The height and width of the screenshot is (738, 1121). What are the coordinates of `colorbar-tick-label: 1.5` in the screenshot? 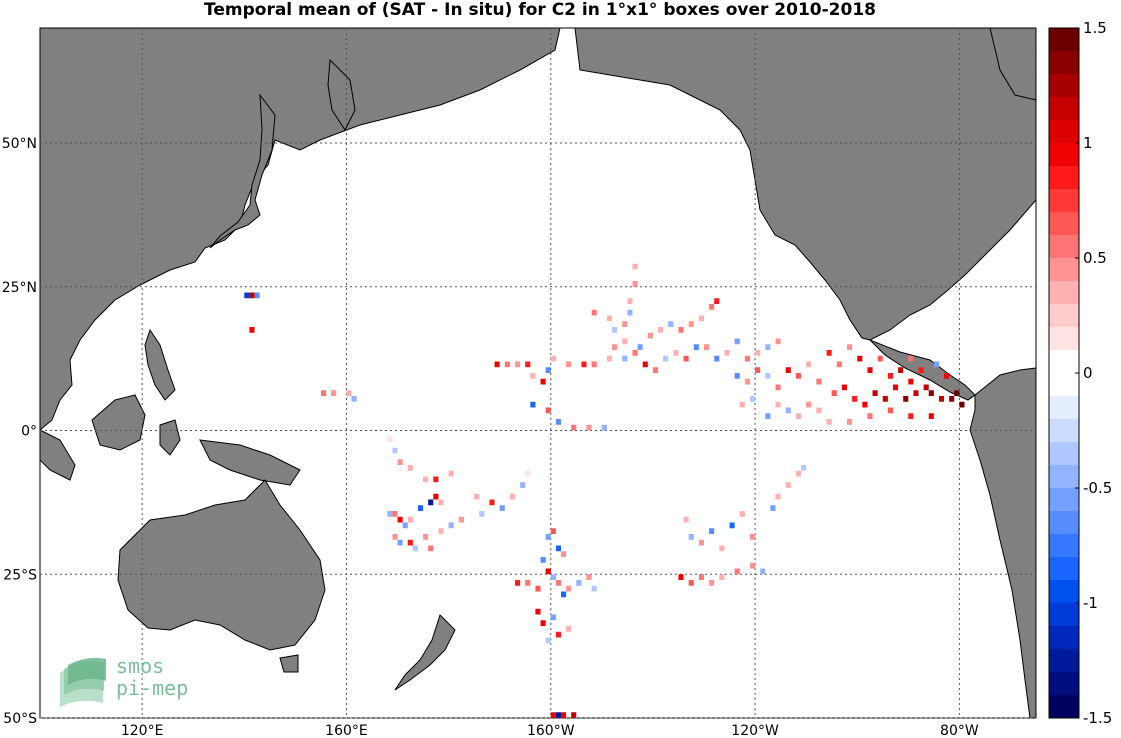 It's located at (1095, 28).